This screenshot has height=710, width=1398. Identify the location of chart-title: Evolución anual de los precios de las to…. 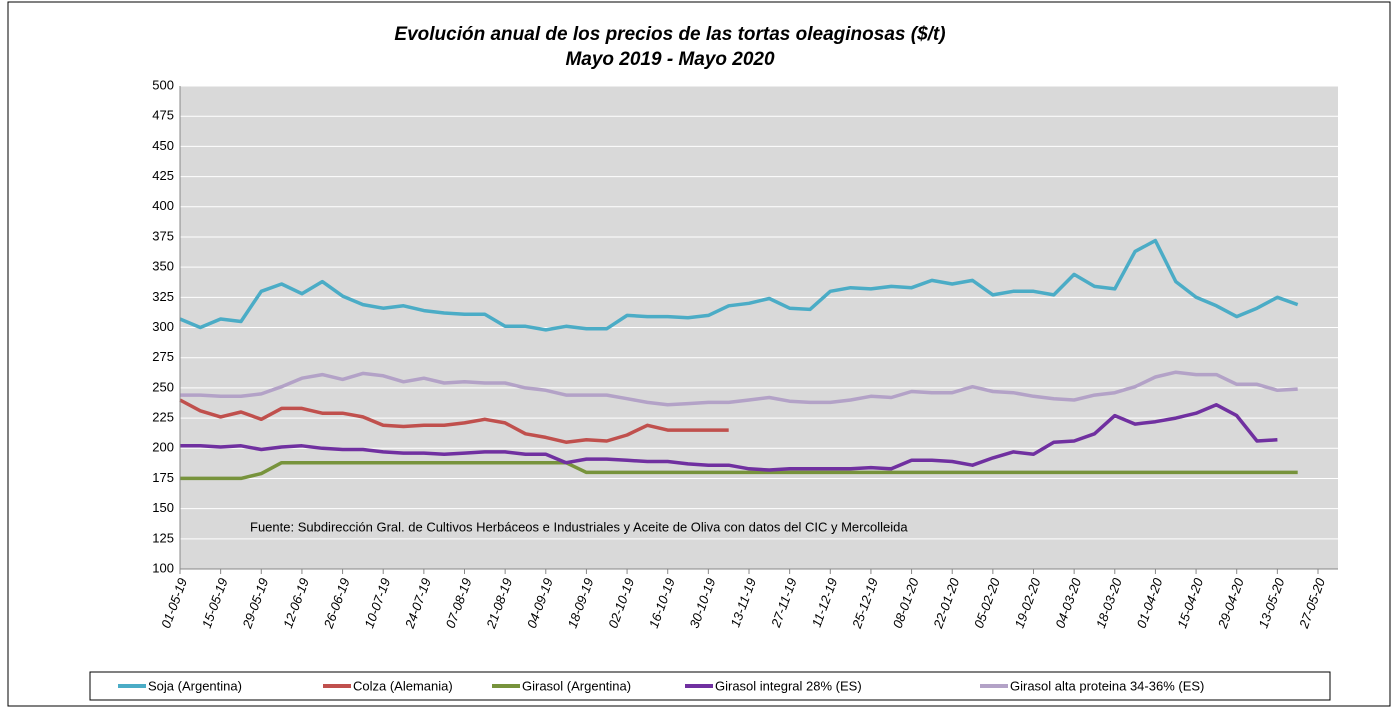
(669, 34).